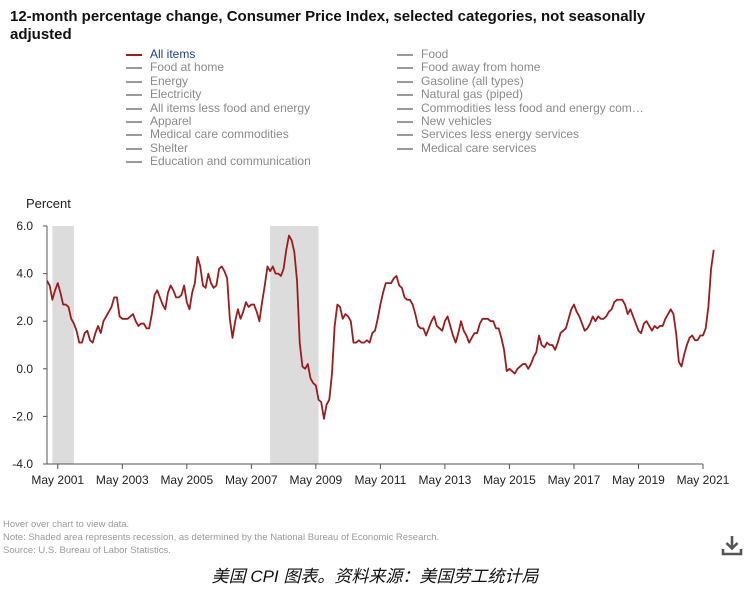  What do you see at coordinates (218, 80) in the screenshot?
I see `legend-item: Energy` at bounding box center [218, 80].